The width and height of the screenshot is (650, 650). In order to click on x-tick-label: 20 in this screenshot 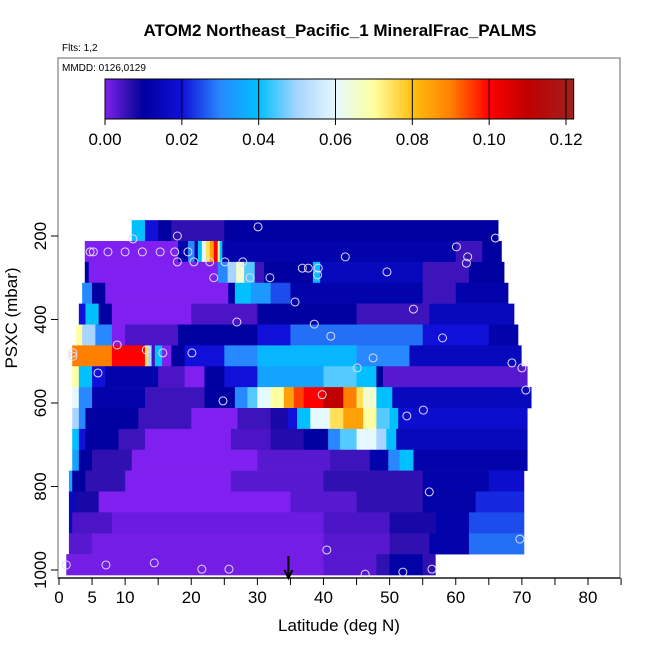, I will do `click(191, 597)`.